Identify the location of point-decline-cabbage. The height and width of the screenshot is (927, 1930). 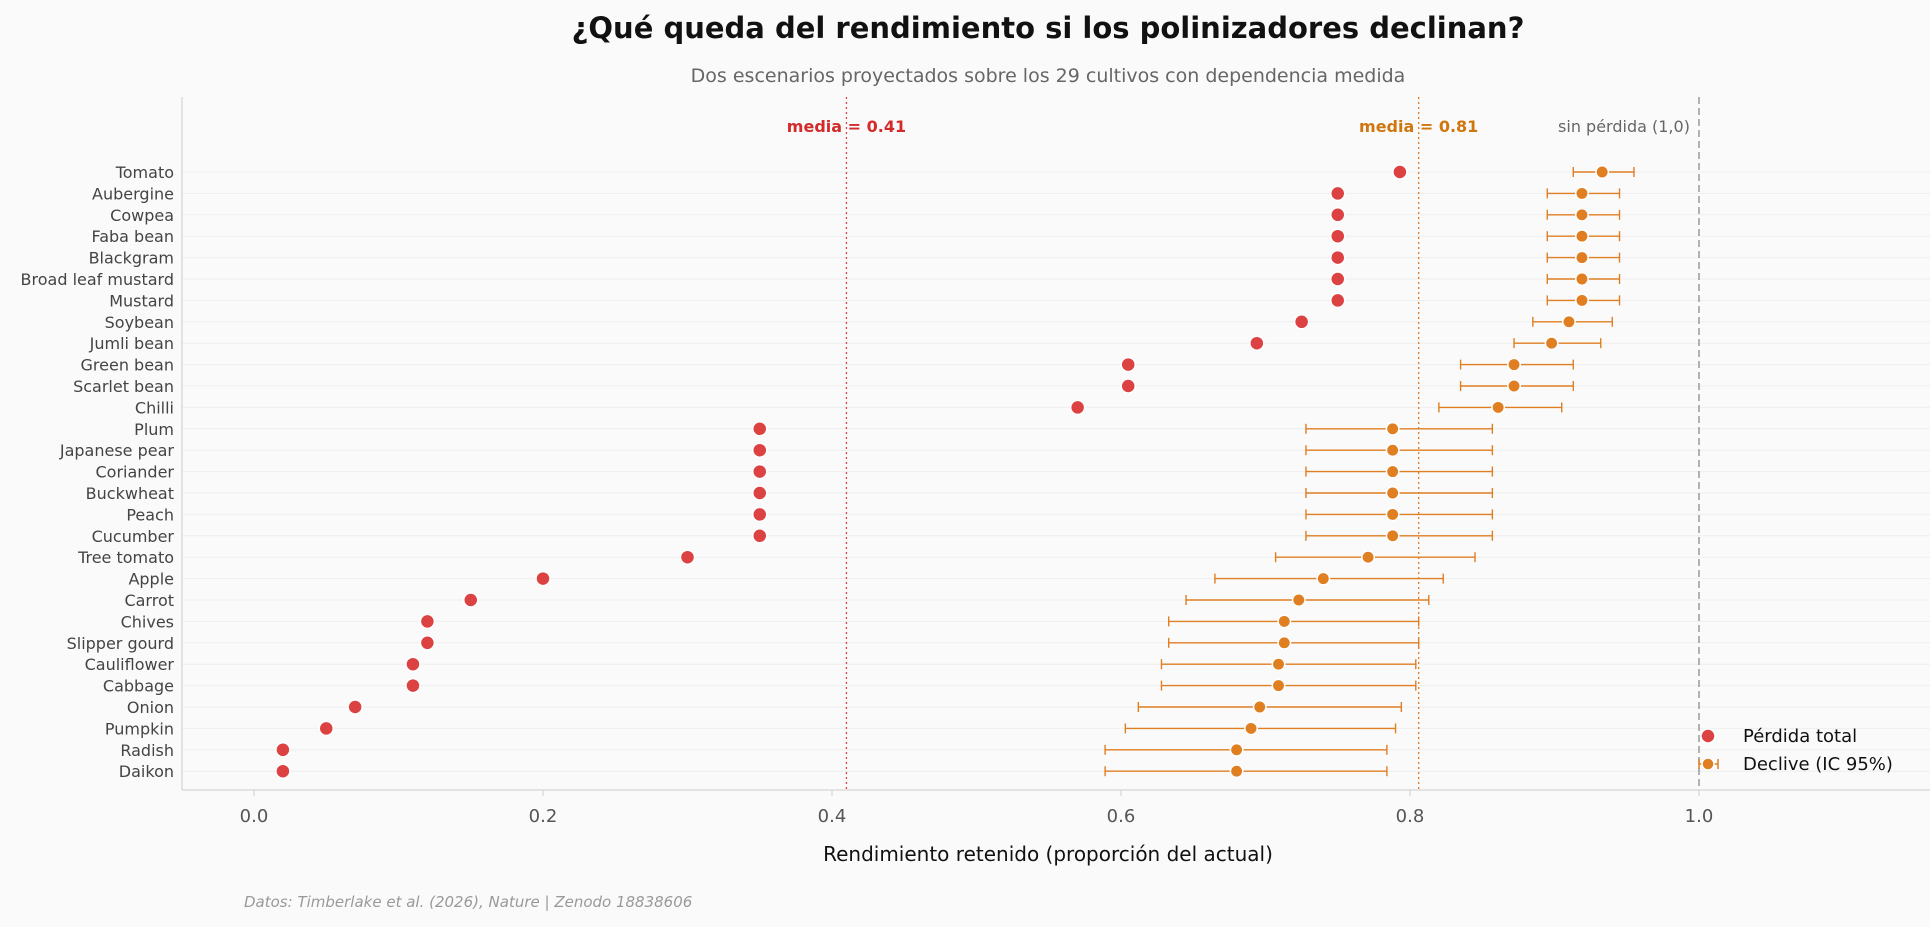
(1278, 685).